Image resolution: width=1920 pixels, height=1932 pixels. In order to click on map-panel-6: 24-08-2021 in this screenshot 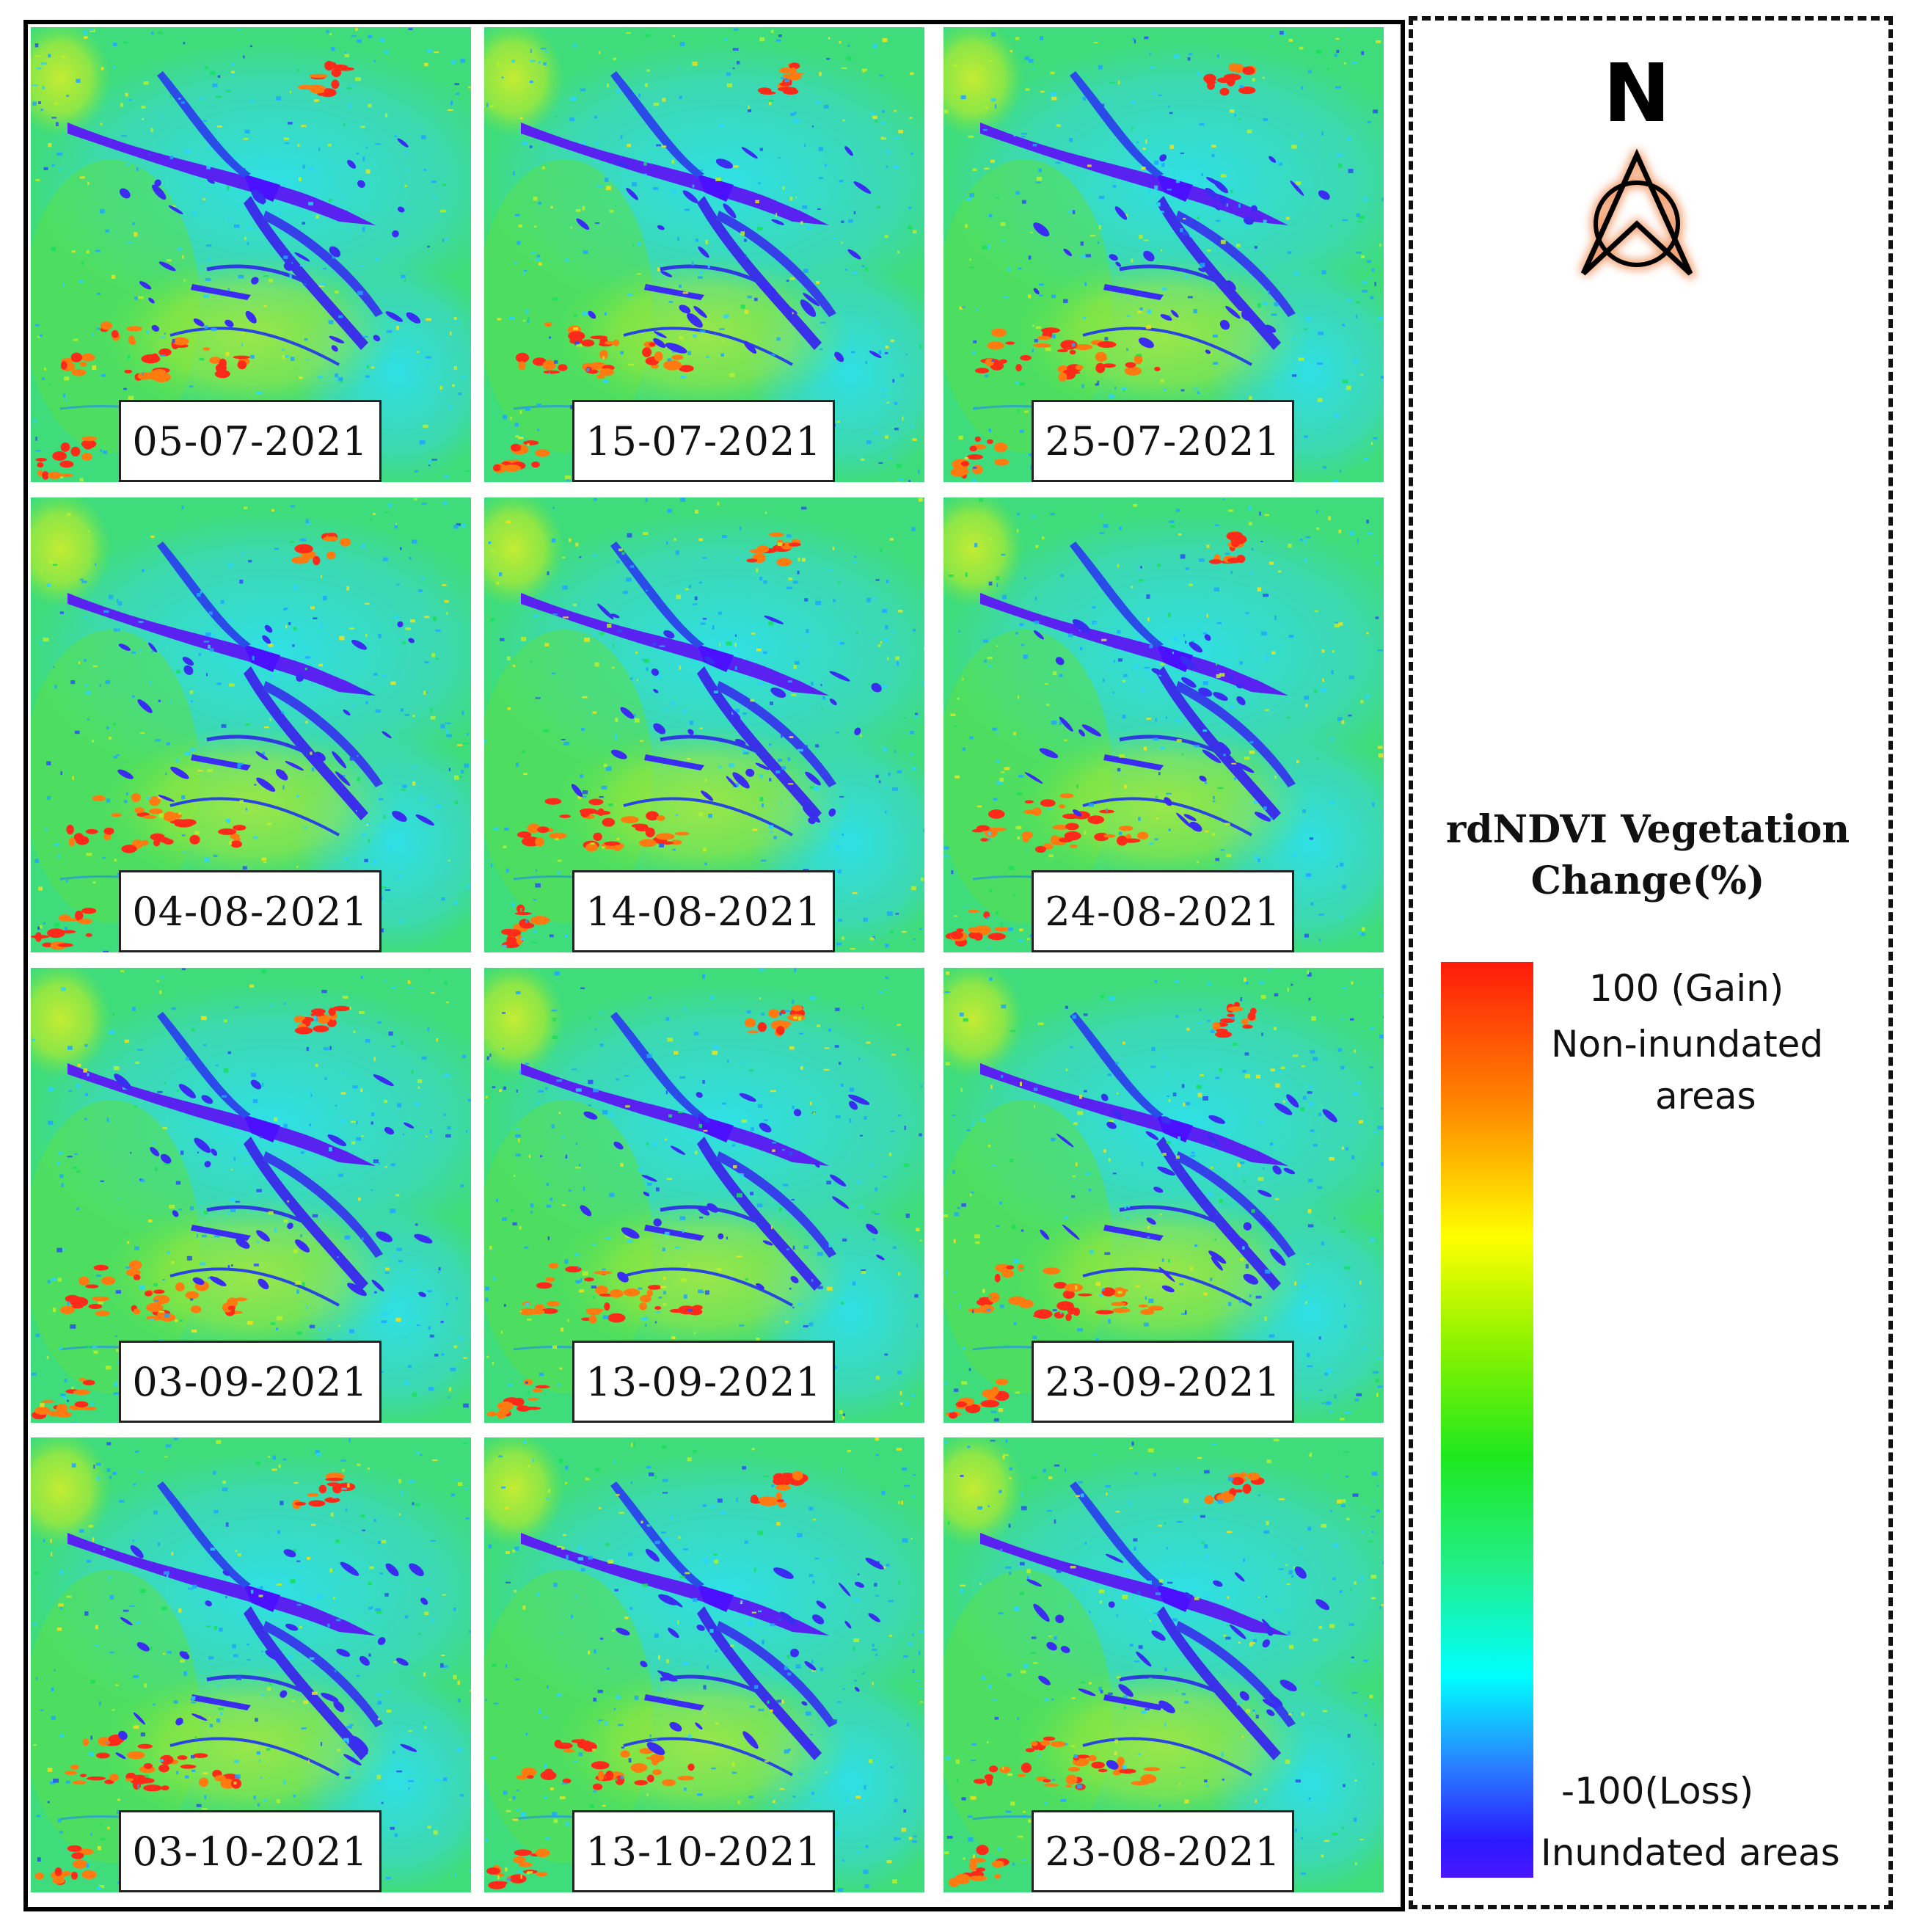, I will do `click(1163, 724)`.